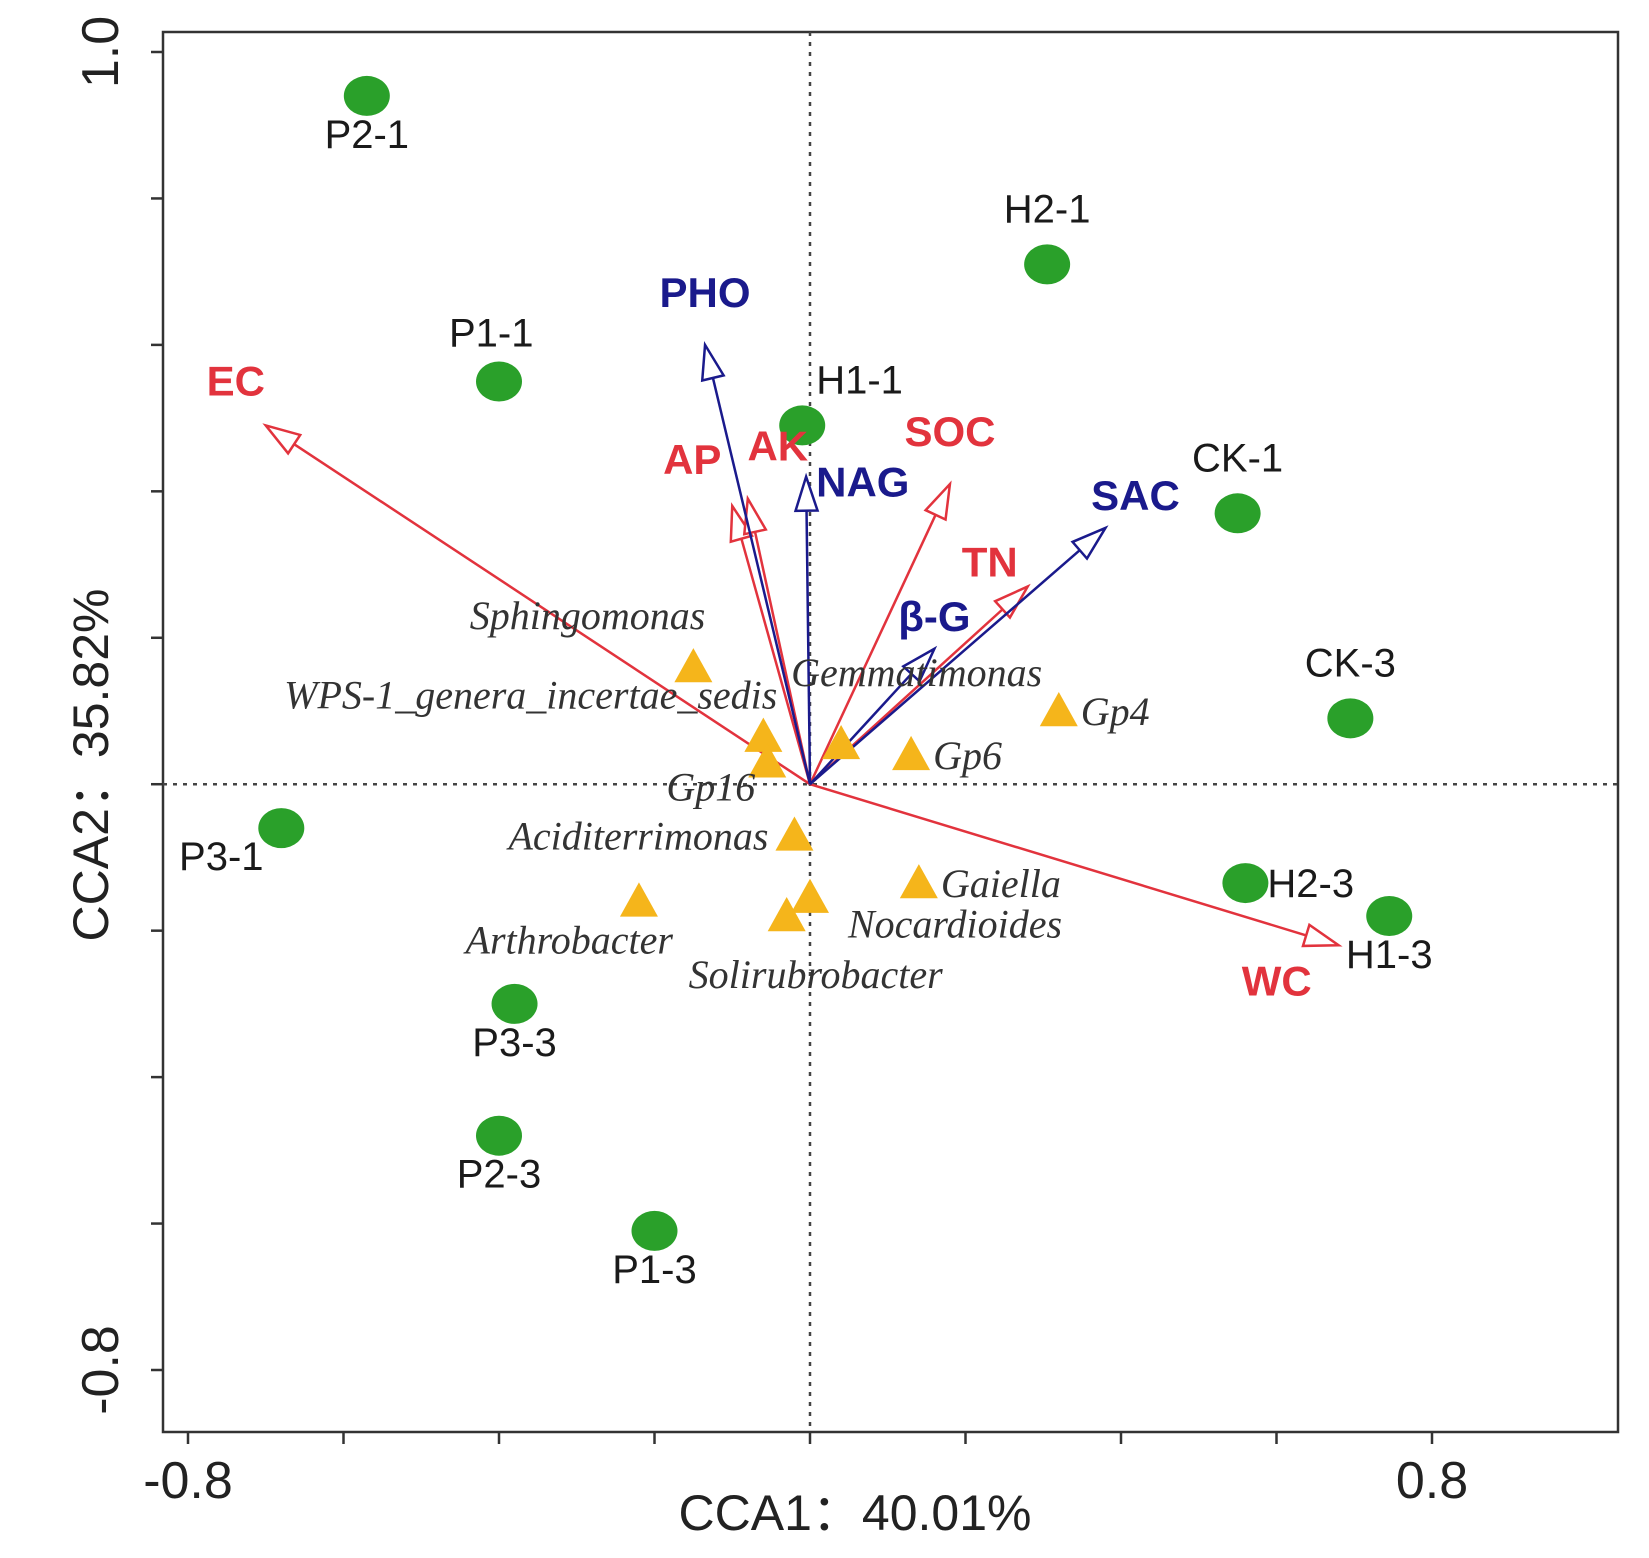 The width and height of the screenshot is (1649, 1558). I want to click on x-axis-title: CCA1：40.01%, so click(855, 1513).